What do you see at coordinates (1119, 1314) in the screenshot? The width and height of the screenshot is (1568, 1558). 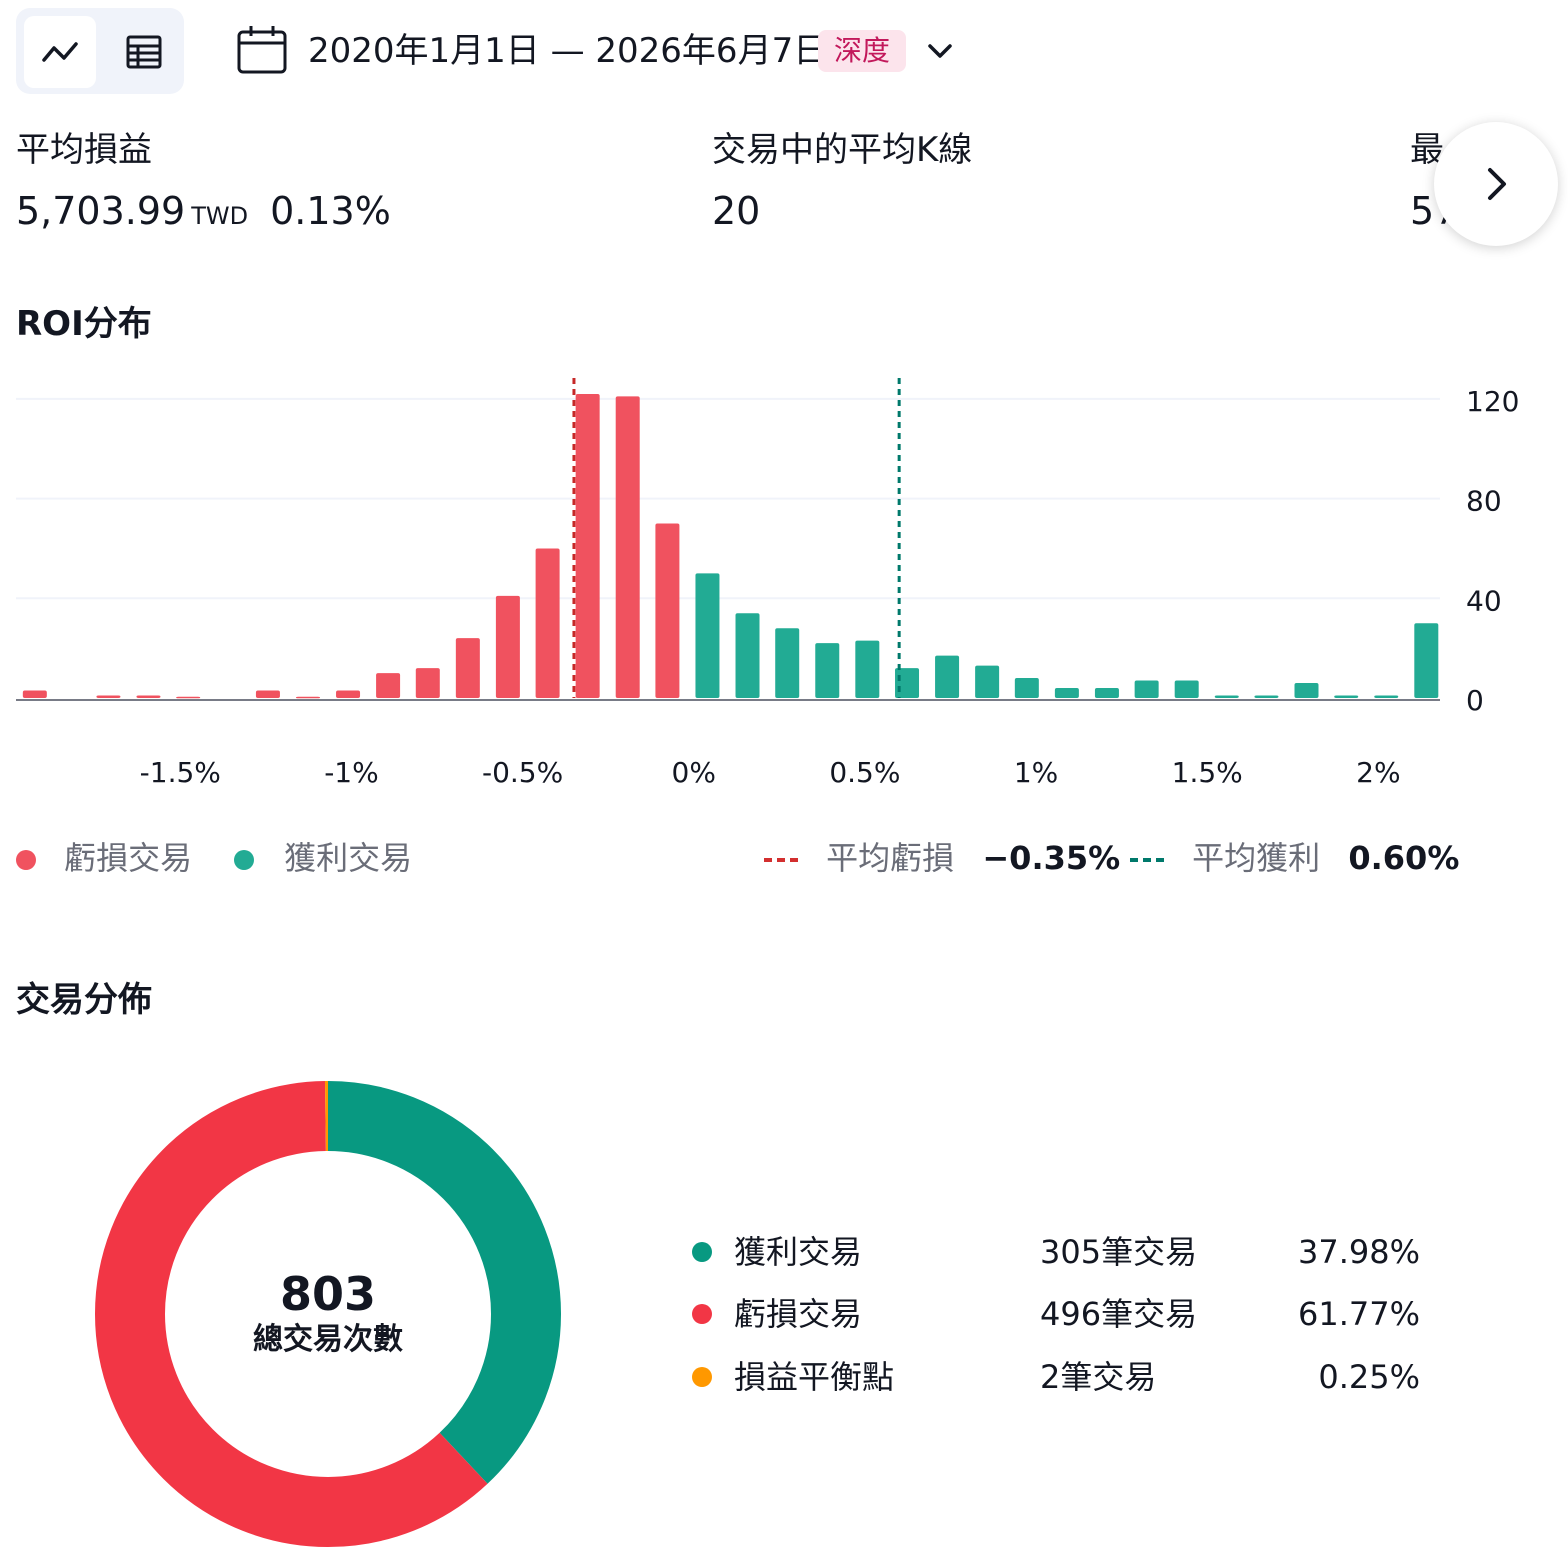 I see `dist-row-count: 496筆交易` at bounding box center [1119, 1314].